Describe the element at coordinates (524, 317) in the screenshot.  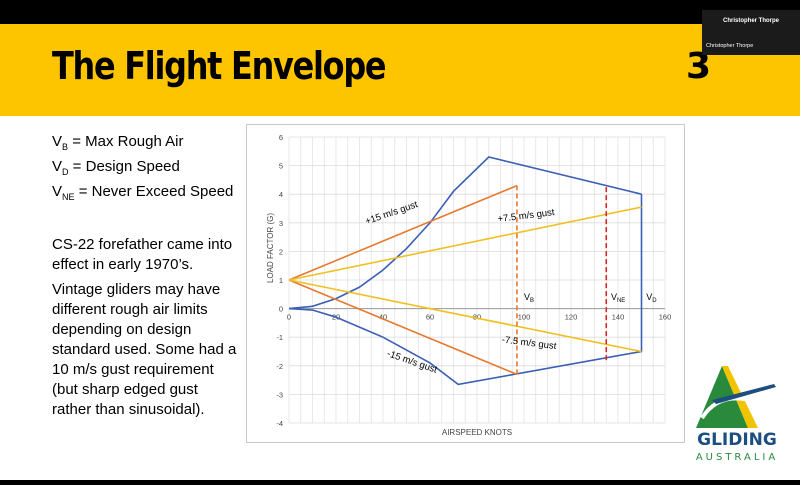
I see `x-tick-label: 100` at that location.